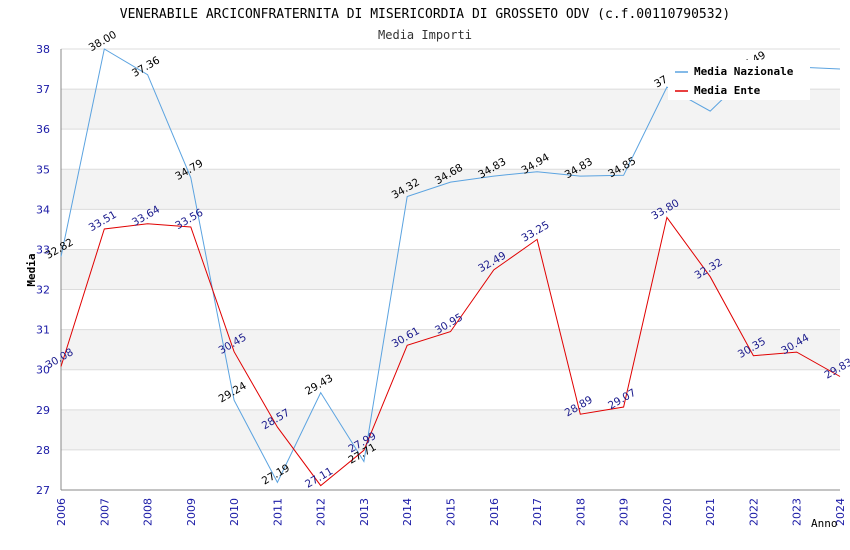 Image resolution: width=850 pixels, height=550 pixels. Describe the element at coordinates (727, 90) in the screenshot. I see `legend-label-media-ente: Media Ente` at that location.